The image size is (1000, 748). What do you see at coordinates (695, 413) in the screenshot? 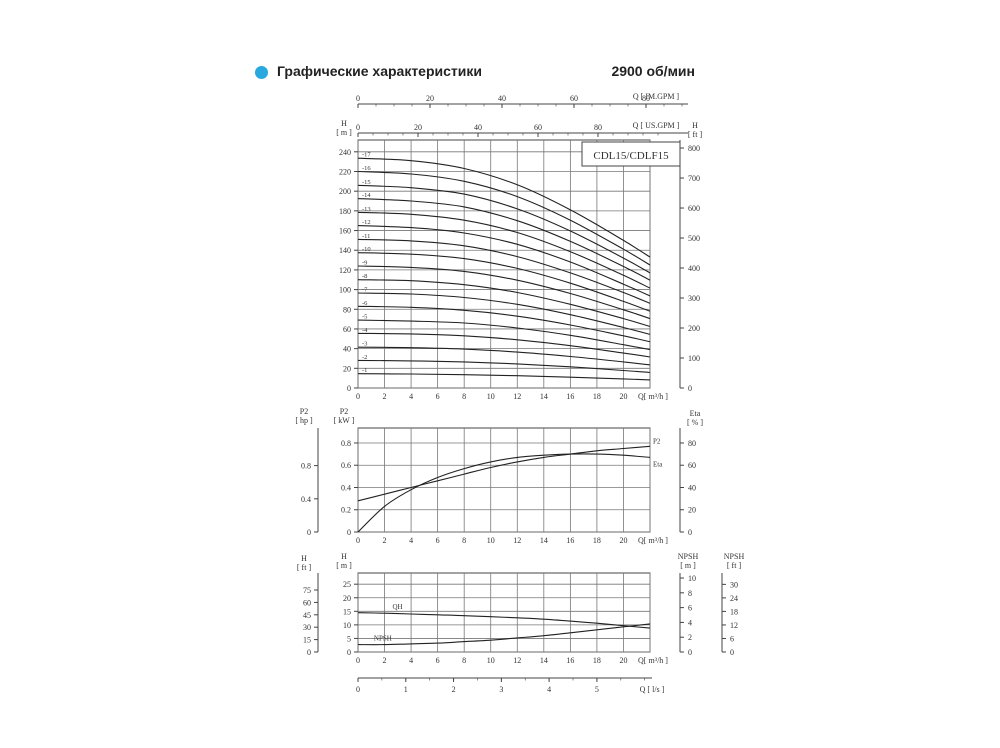
I see `eta-axis-symbol: Eta` at bounding box center [695, 413].